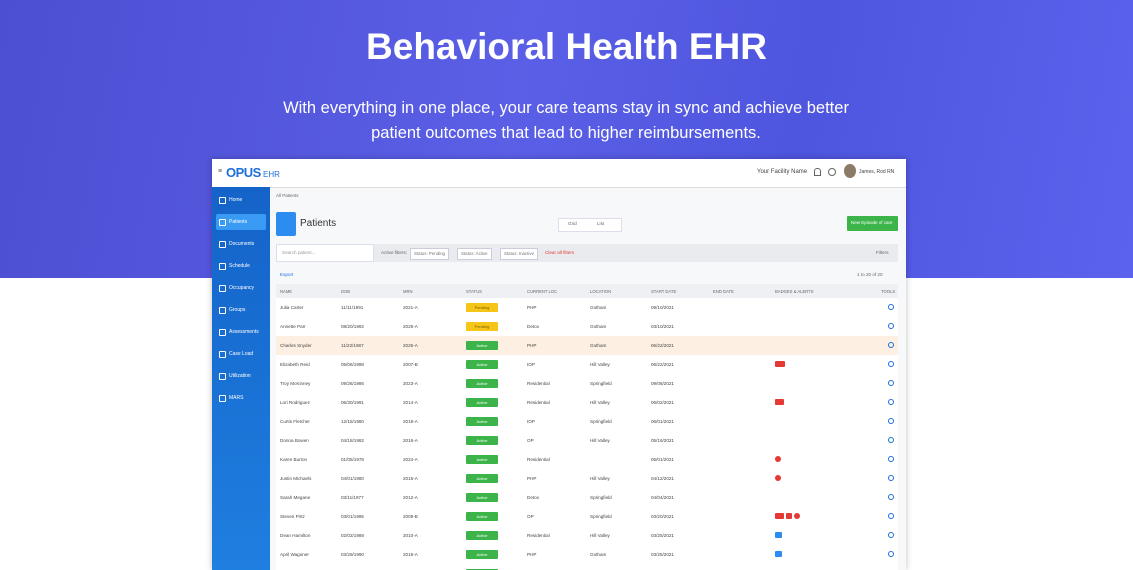  Describe the element at coordinates (220, 171) in the screenshot. I see `menu-icon: ≡` at that location.